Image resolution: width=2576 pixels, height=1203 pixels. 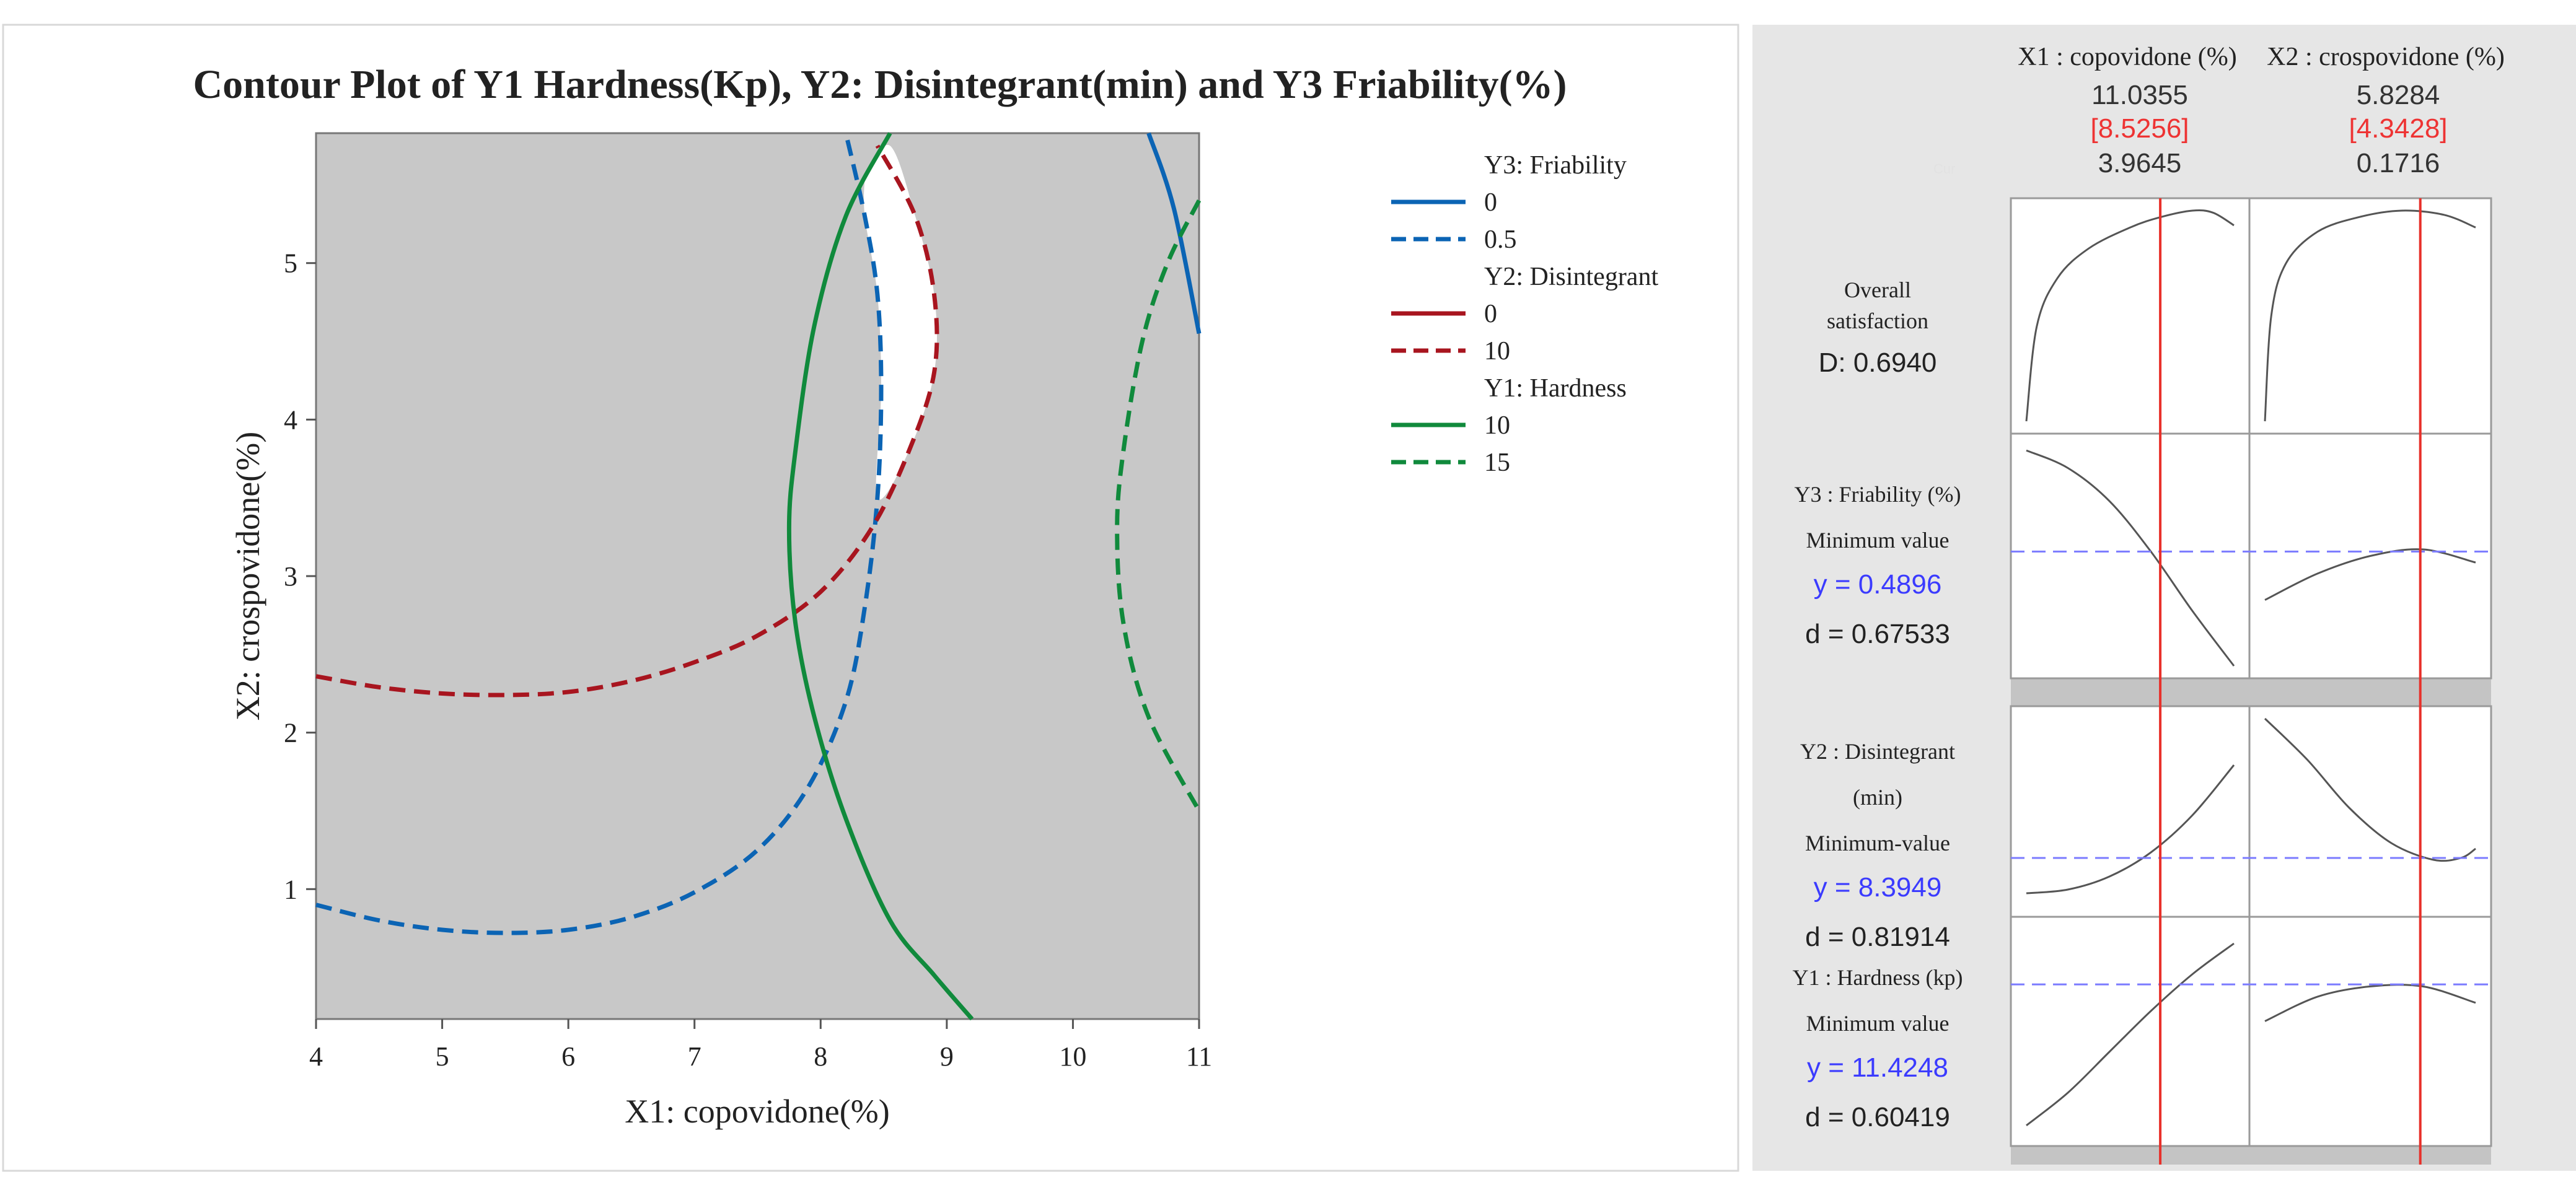 What do you see at coordinates (316, 1056) in the screenshot?
I see `x-tick-label: 4` at bounding box center [316, 1056].